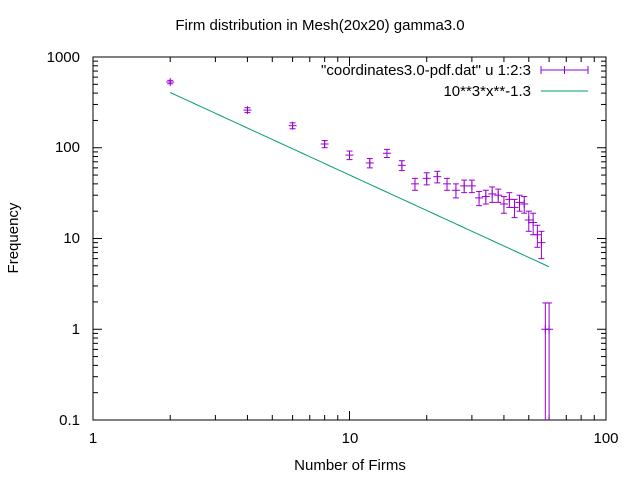 The width and height of the screenshot is (640, 480). I want to click on legend-label-data: "coordinates3.0-pdf.dat" u 1:2:3, so click(426, 70).